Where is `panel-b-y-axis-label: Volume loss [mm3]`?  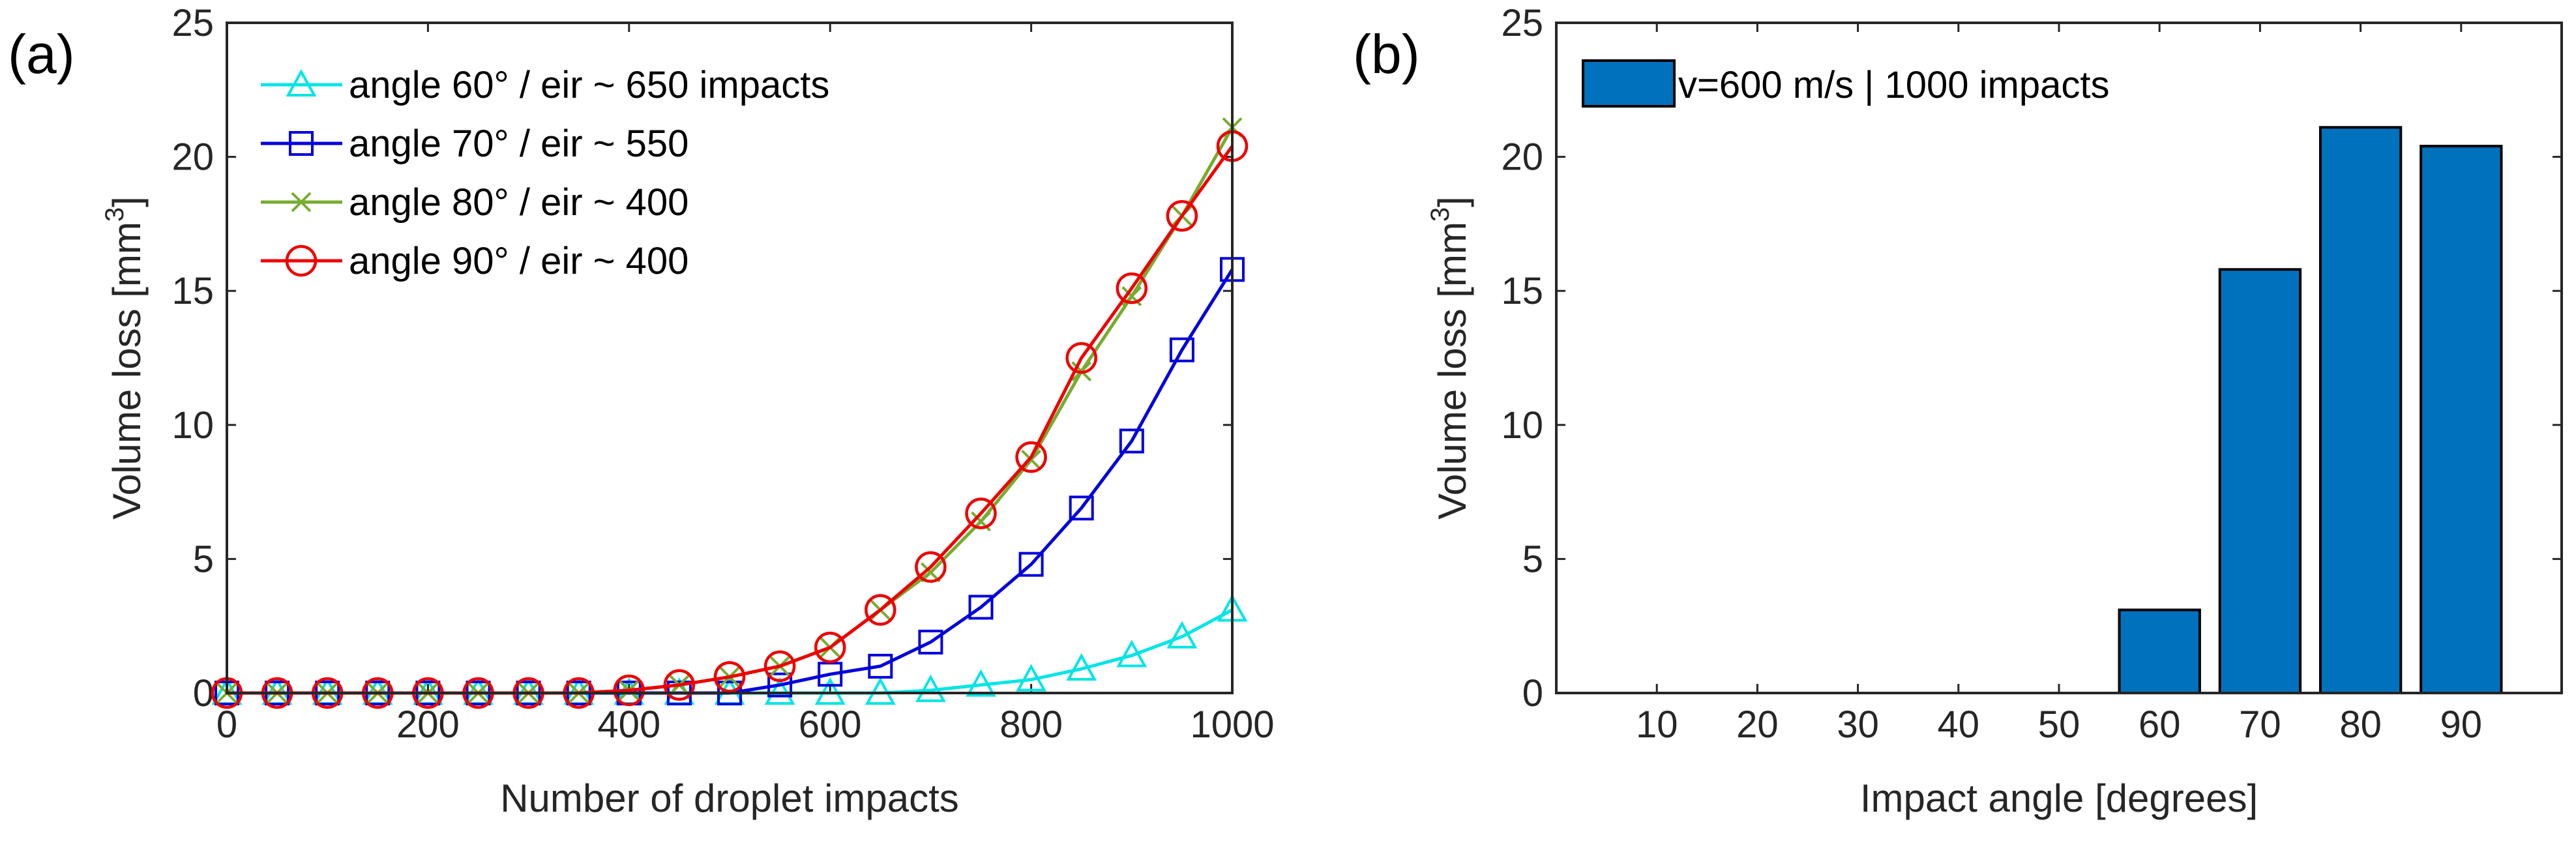 panel-b-y-axis-label: Volume loss [mm3] is located at coordinates (1450, 358).